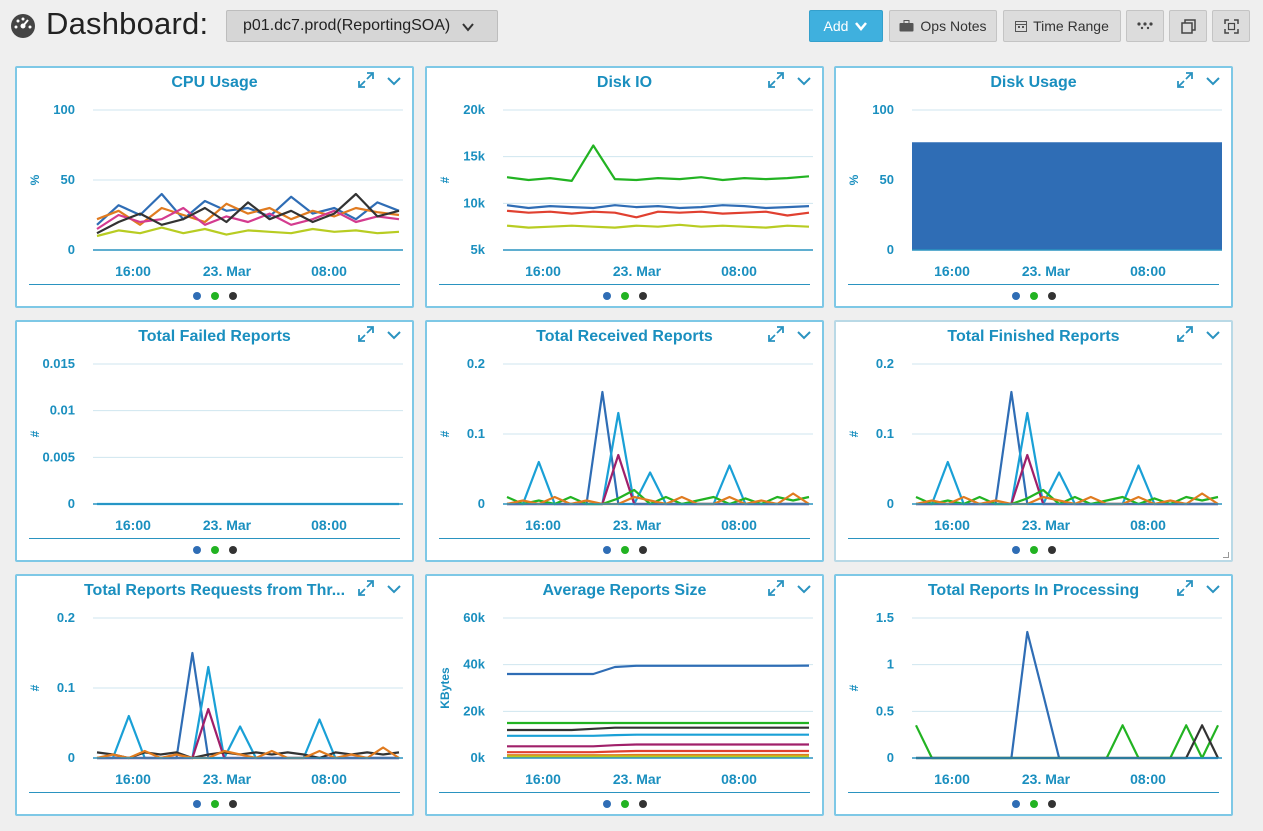 The height and width of the screenshot is (831, 1263). What do you see at coordinates (474, 202) in the screenshot?
I see `y-tick-label: 10k` at bounding box center [474, 202].